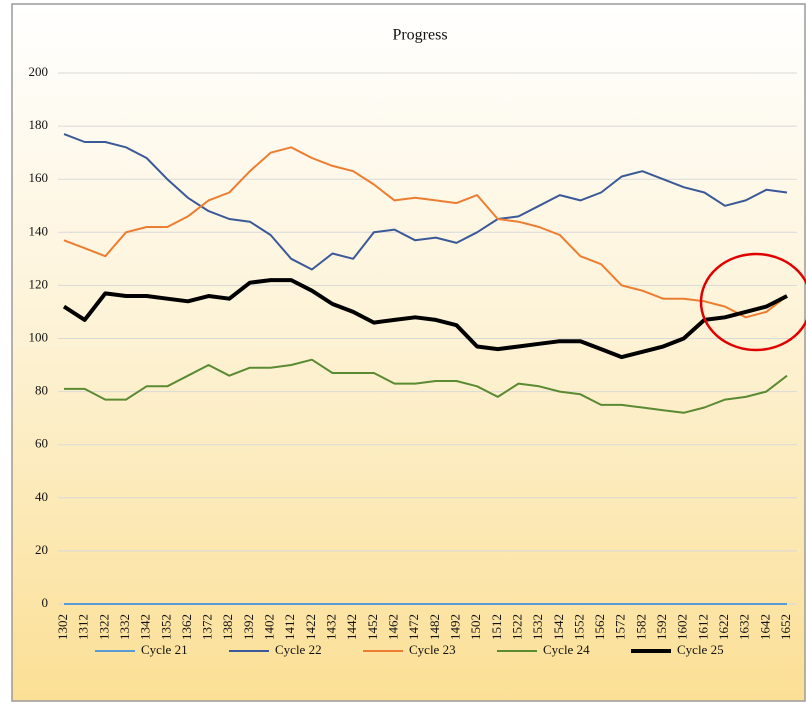 The height and width of the screenshot is (703, 806). What do you see at coordinates (566, 649) in the screenshot?
I see `legend-label: Cycle 24` at bounding box center [566, 649].